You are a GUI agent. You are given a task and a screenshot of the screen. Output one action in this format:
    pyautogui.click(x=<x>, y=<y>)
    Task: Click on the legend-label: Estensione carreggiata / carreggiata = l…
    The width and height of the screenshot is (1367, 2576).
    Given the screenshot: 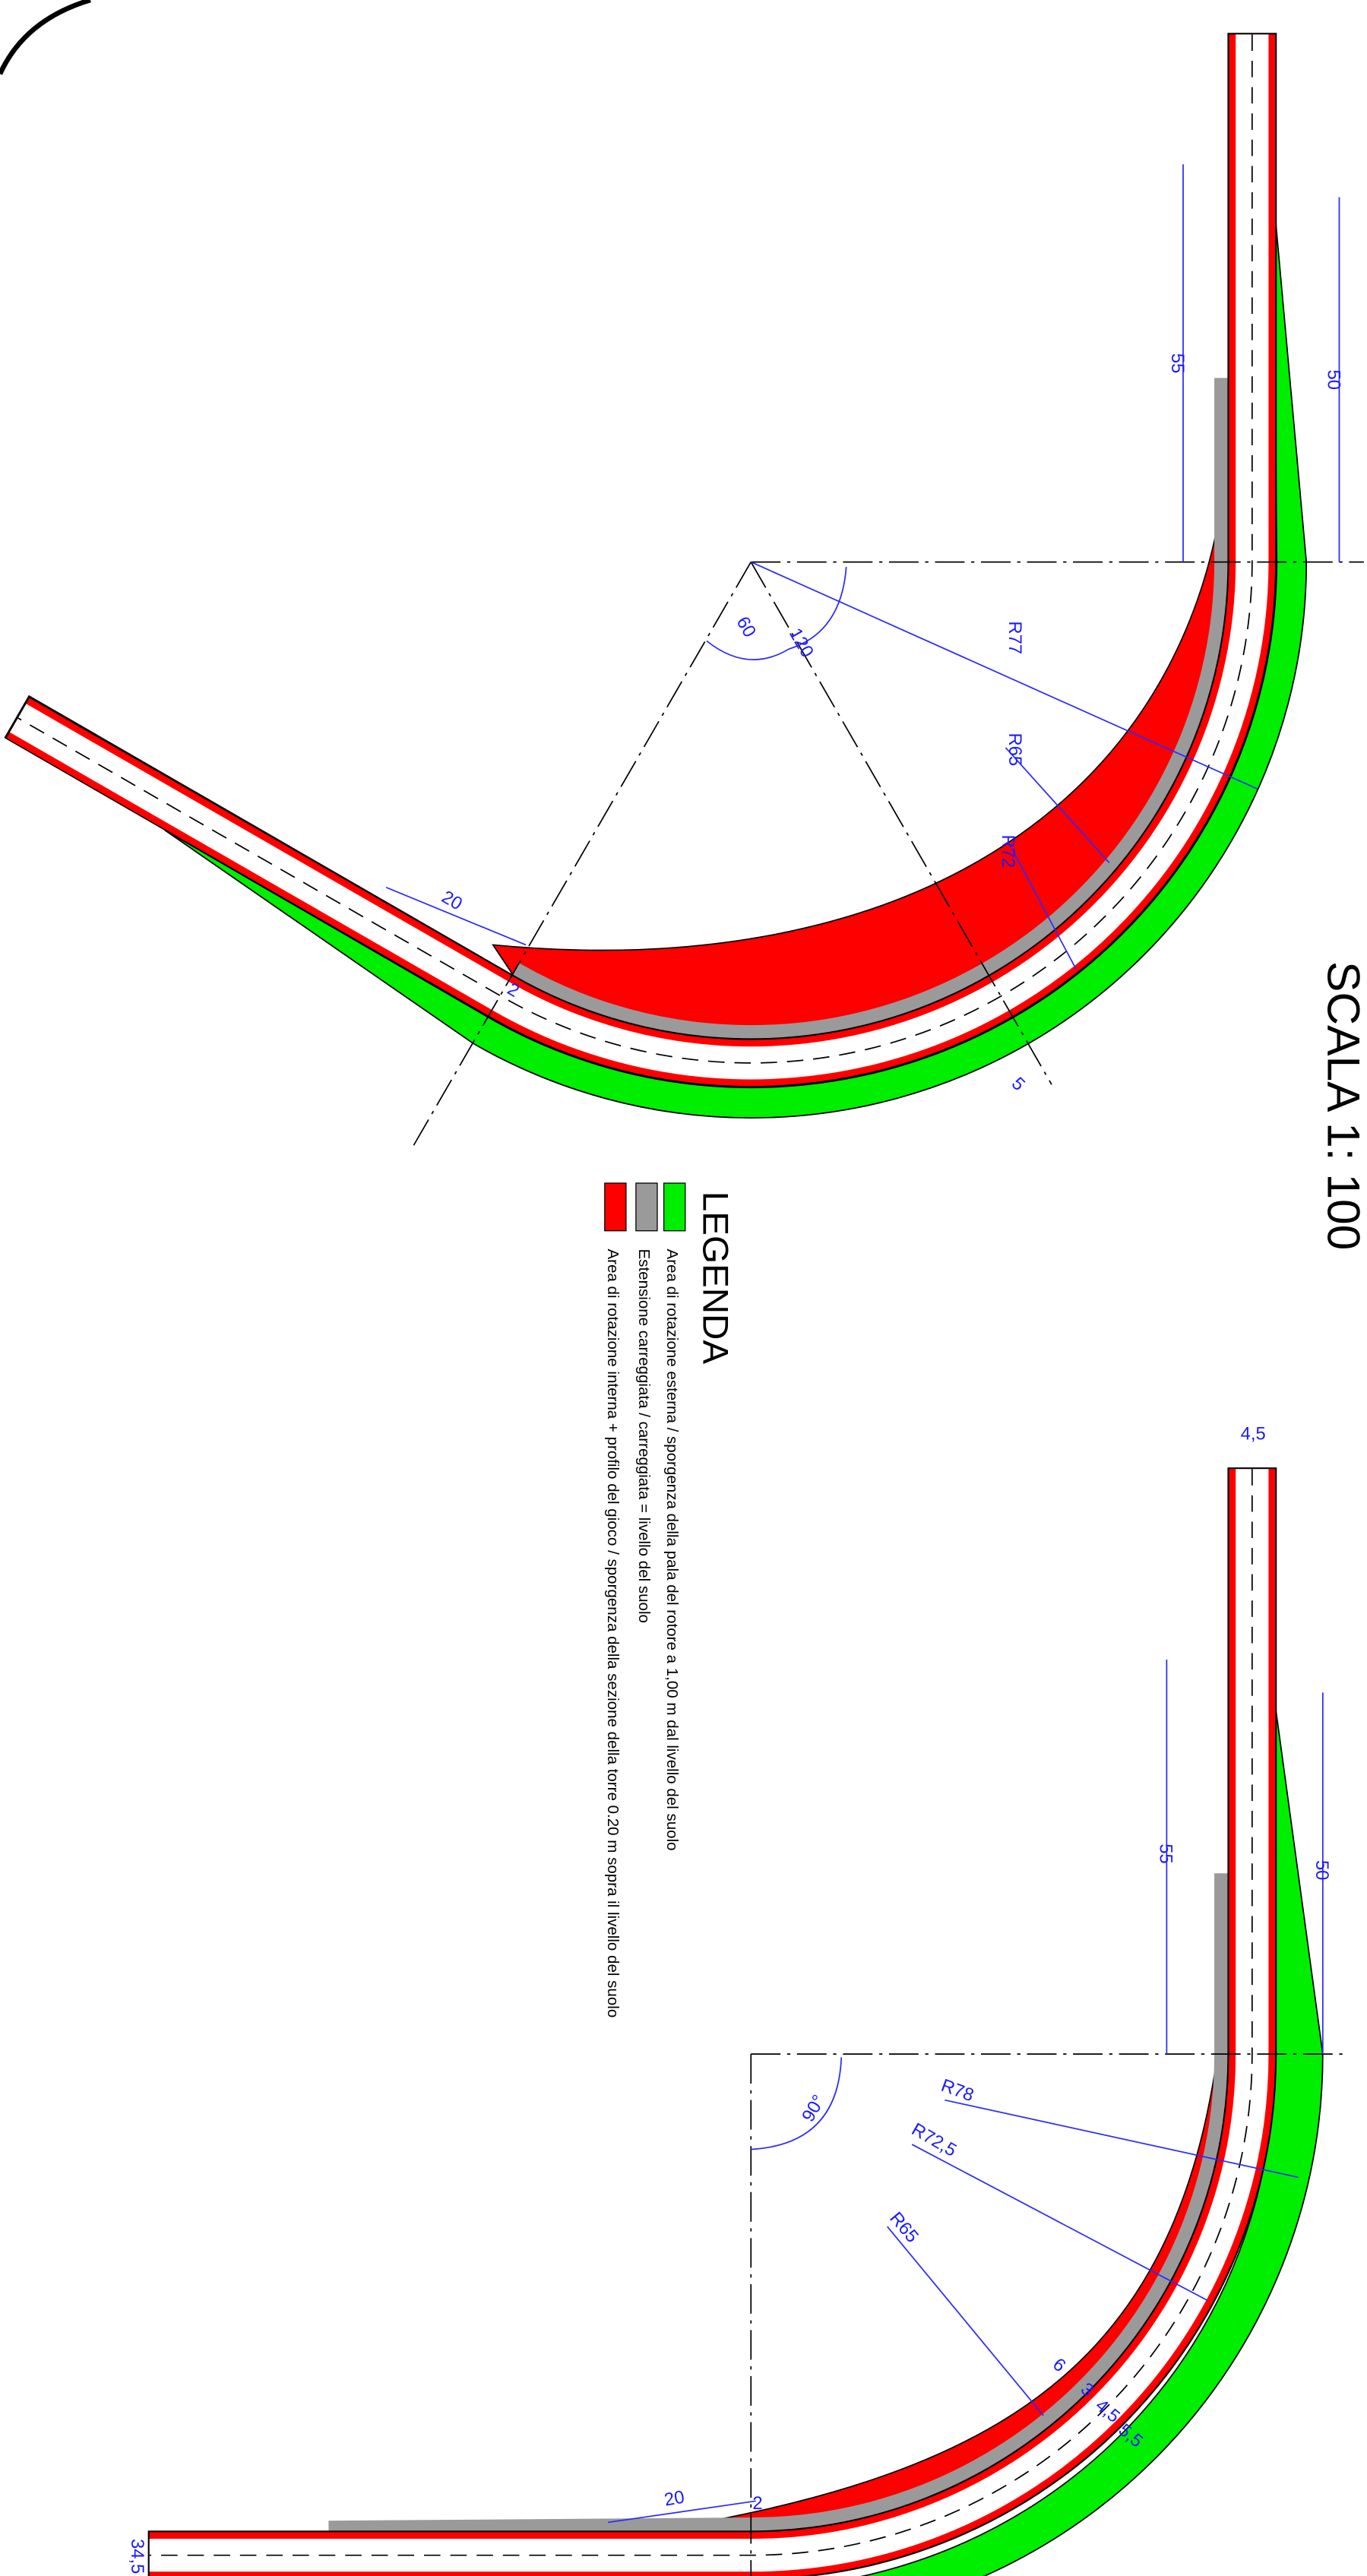 What is the action you would take?
    pyautogui.click(x=644, y=1435)
    